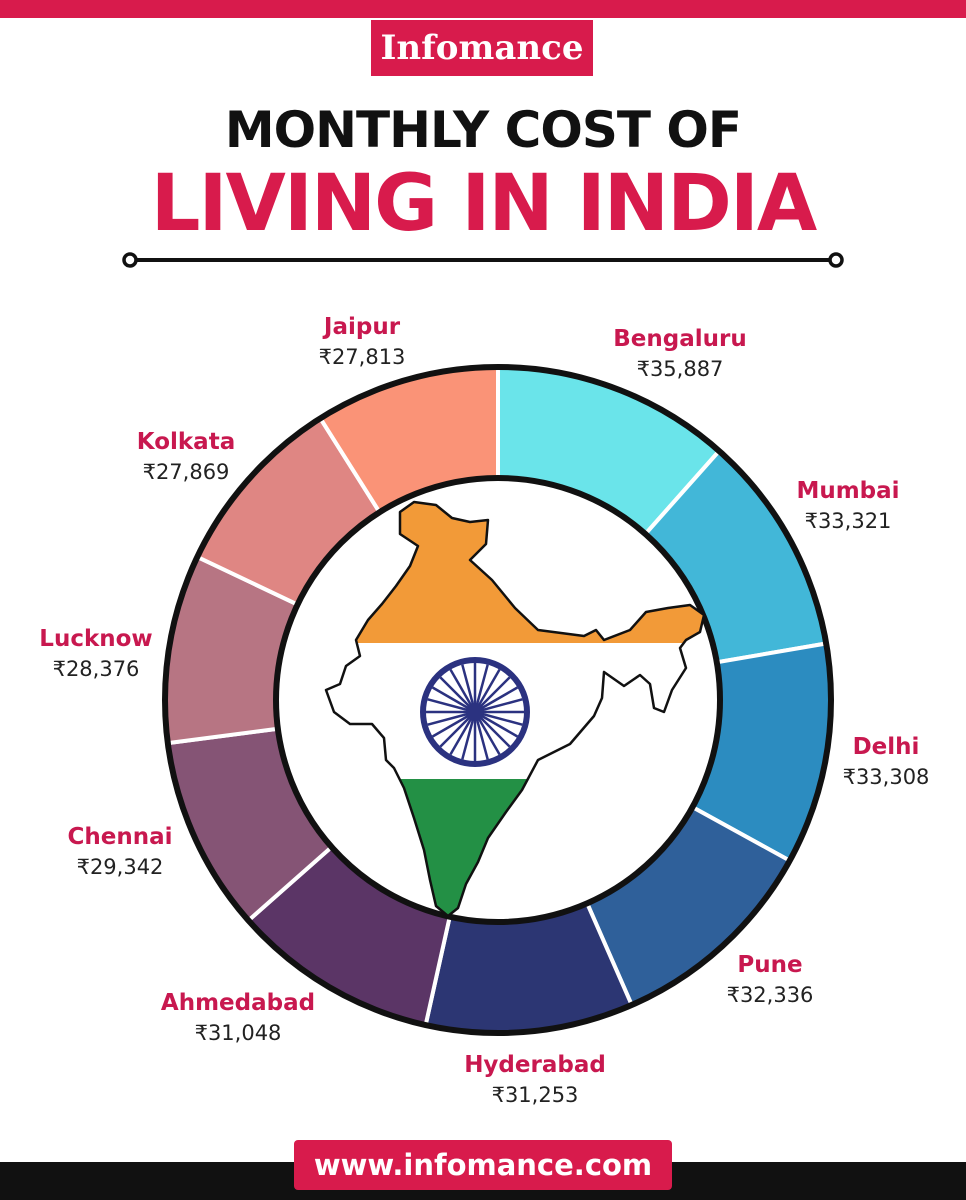  What do you see at coordinates (680, 369) in the screenshot?
I see `value-bengaluru: ₹35,887` at bounding box center [680, 369].